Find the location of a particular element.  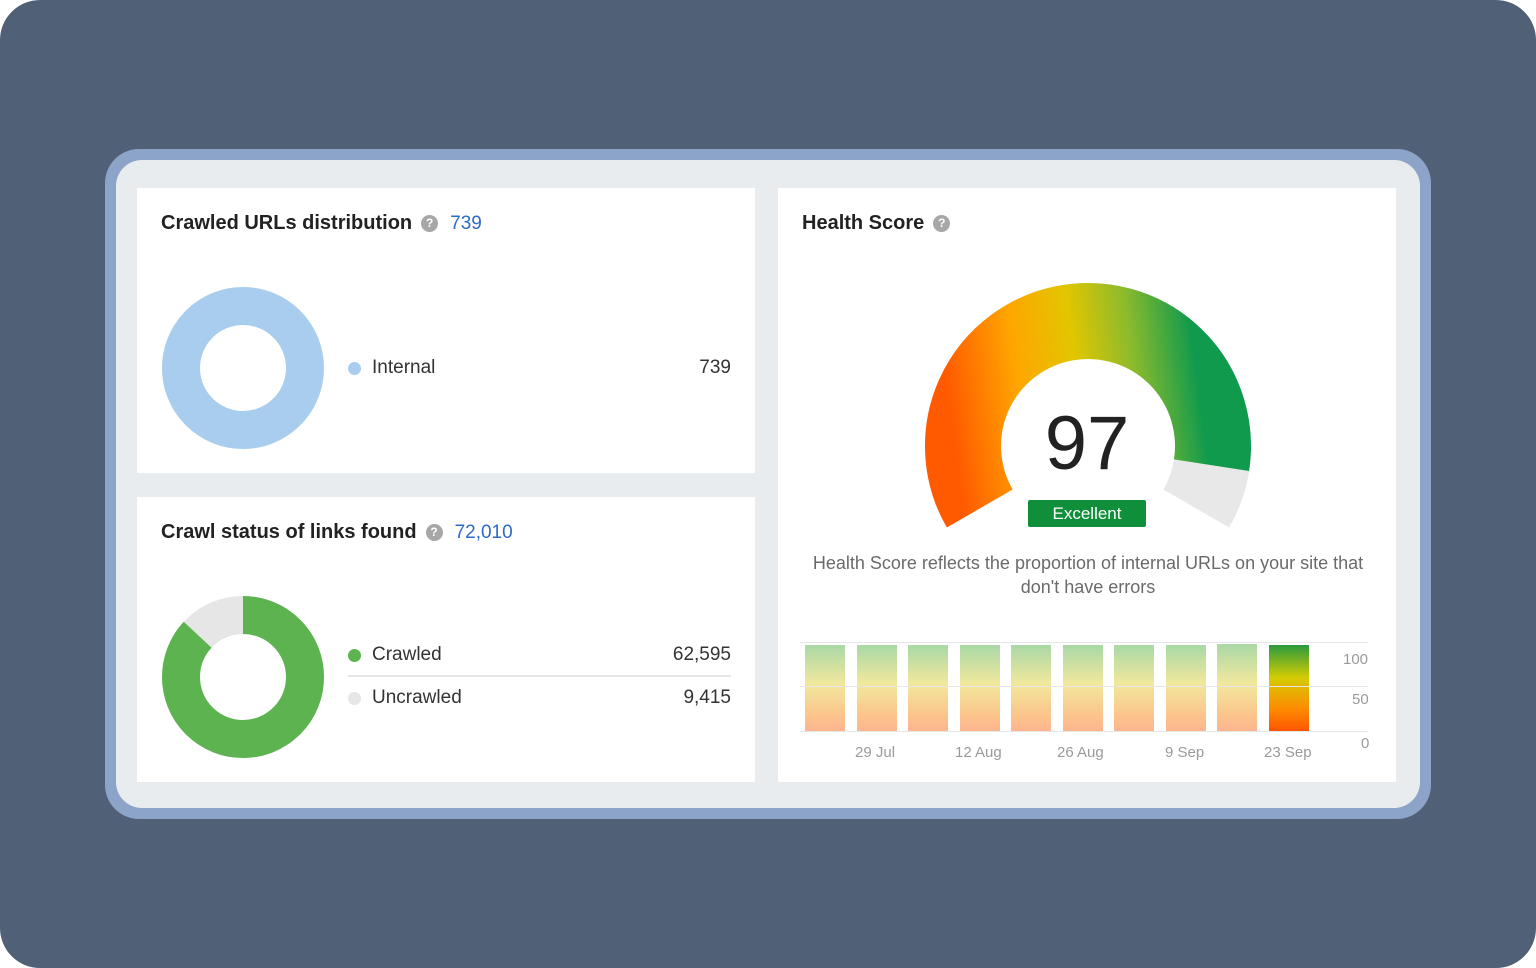

crawl-status-title-row: Crawl status of links found ? 72,010 is located at coordinates (337, 532).